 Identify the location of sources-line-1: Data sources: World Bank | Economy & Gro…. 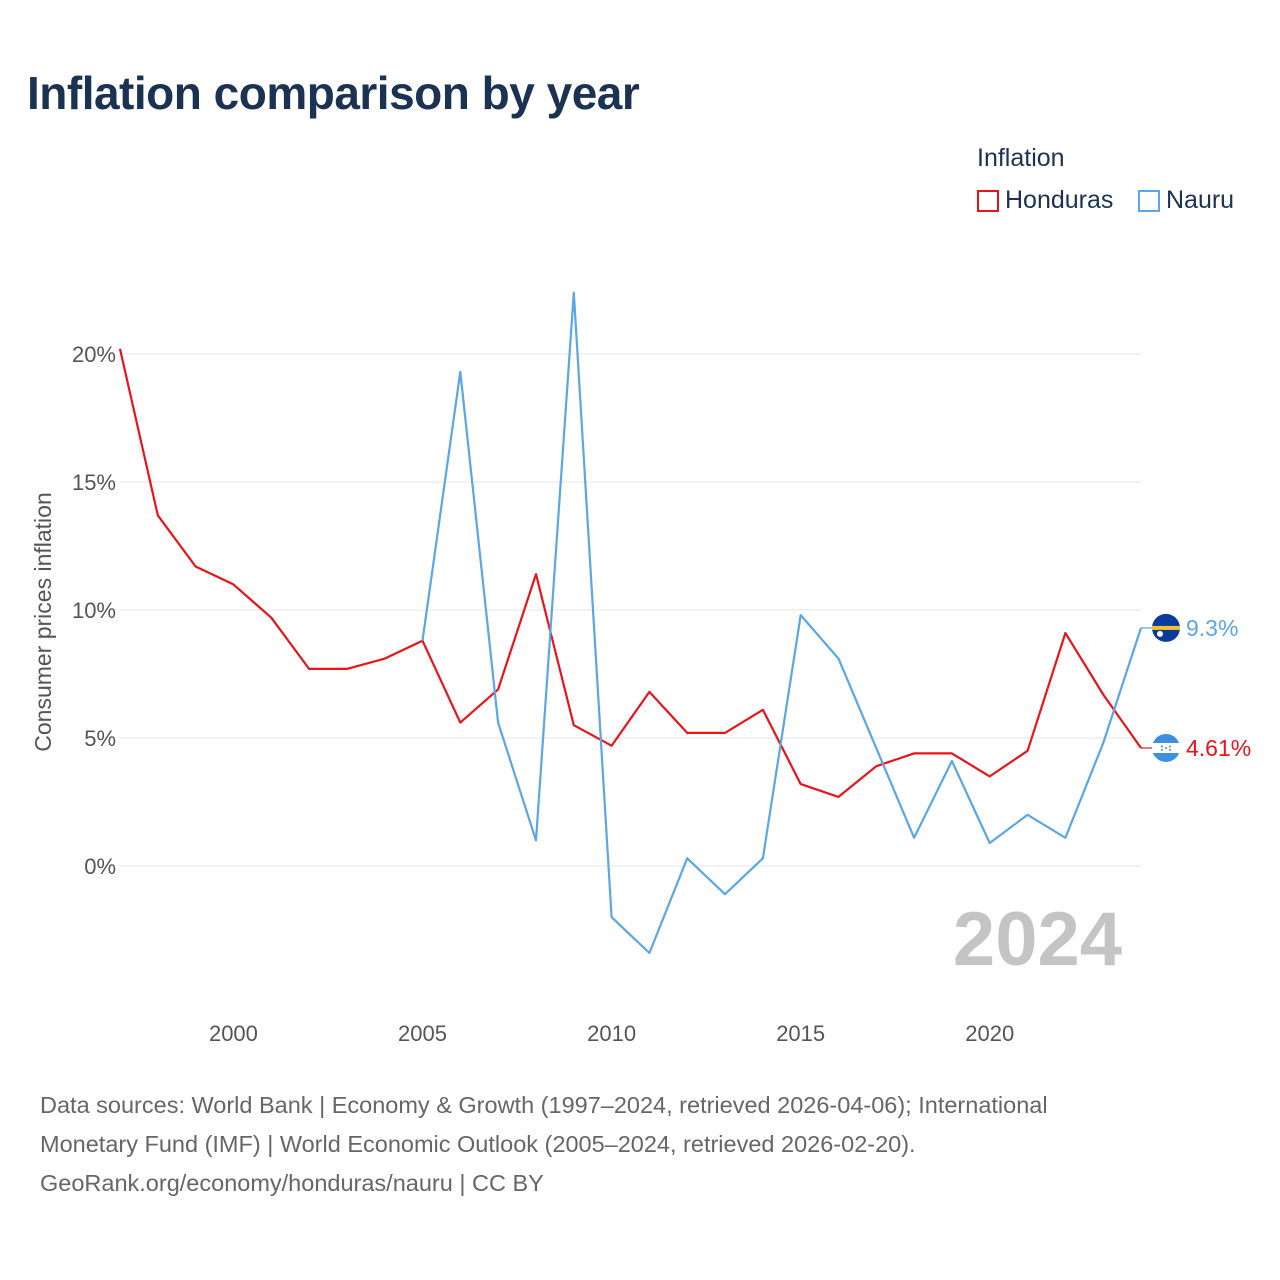
(544, 1105).